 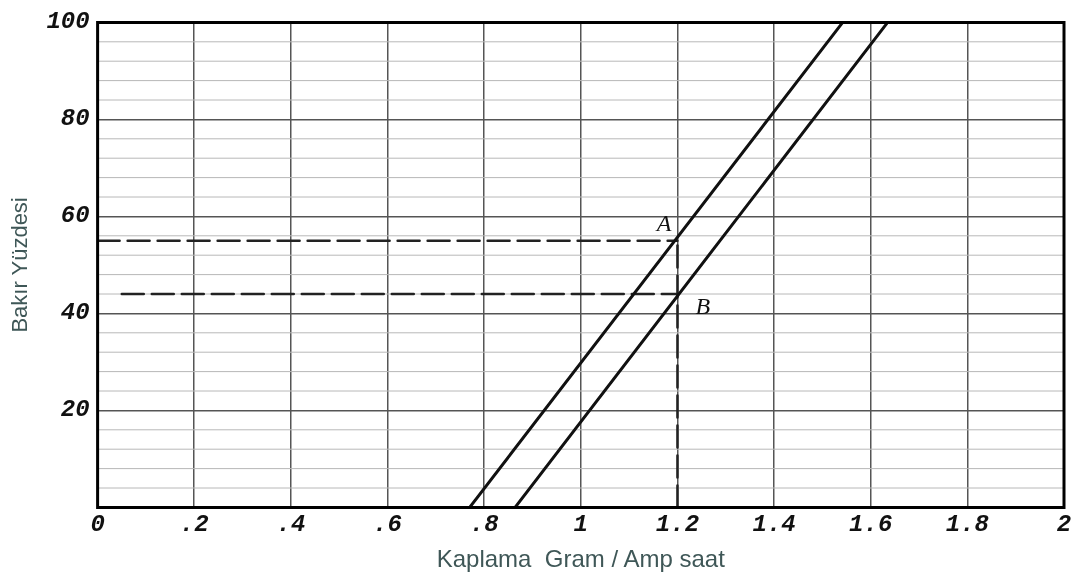 I want to click on y-tick-label: 100, so click(x=68, y=22).